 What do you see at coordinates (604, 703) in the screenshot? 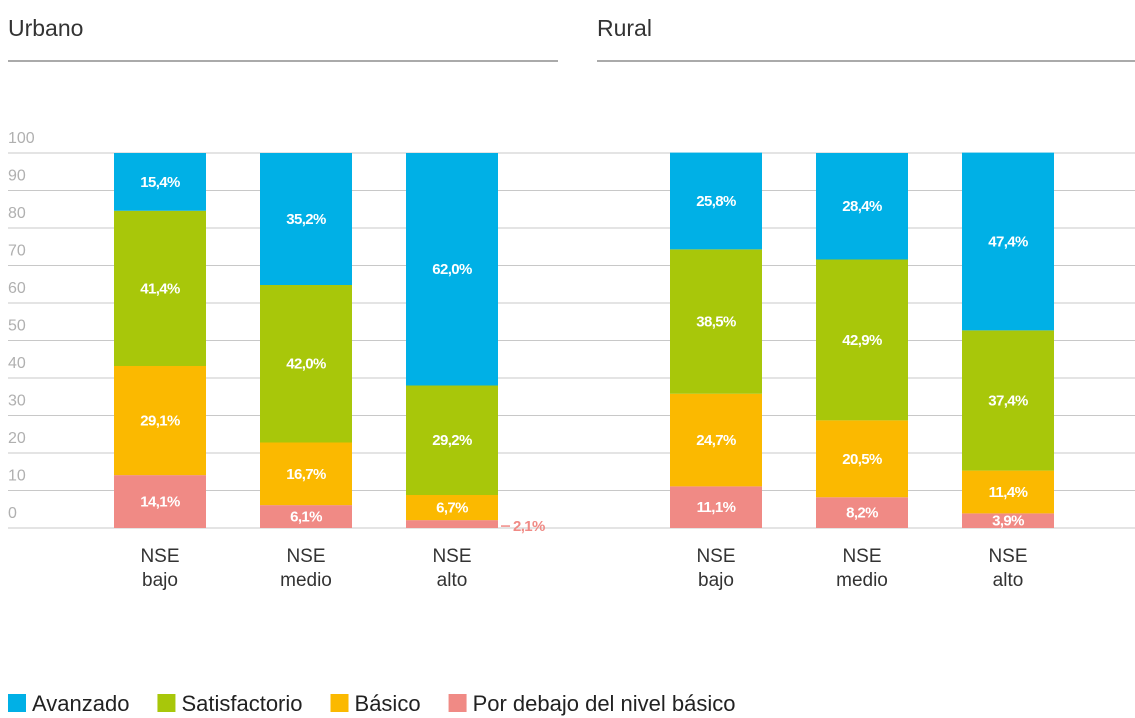
I see `legend-label: Por debajo del nivel básico` at bounding box center [604, 703].